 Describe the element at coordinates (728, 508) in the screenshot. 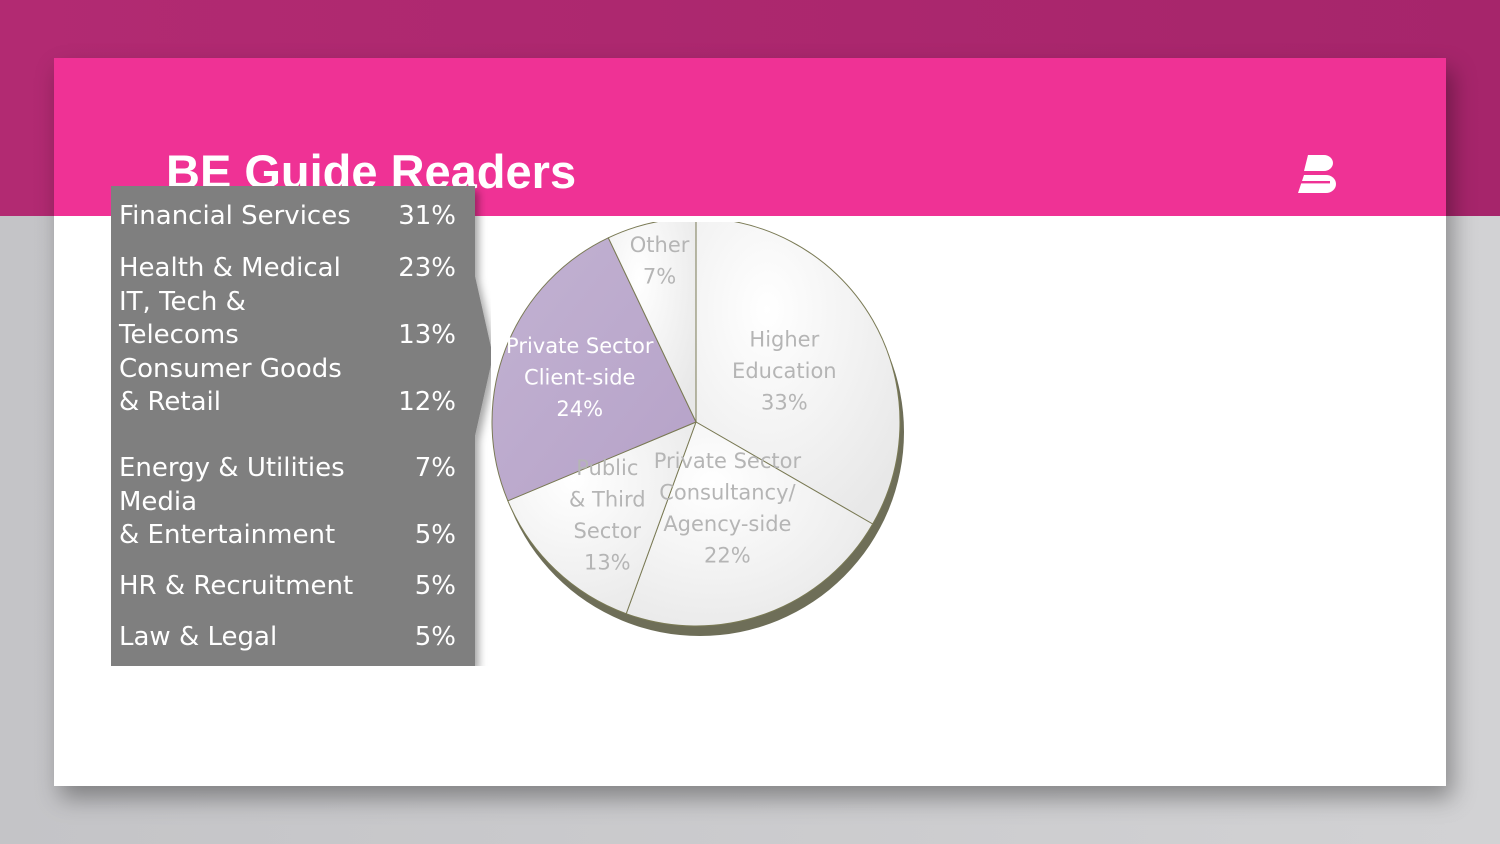

I see `pie-slice-label: Private Sector Consultancy/Agency-side 22%` at that location.